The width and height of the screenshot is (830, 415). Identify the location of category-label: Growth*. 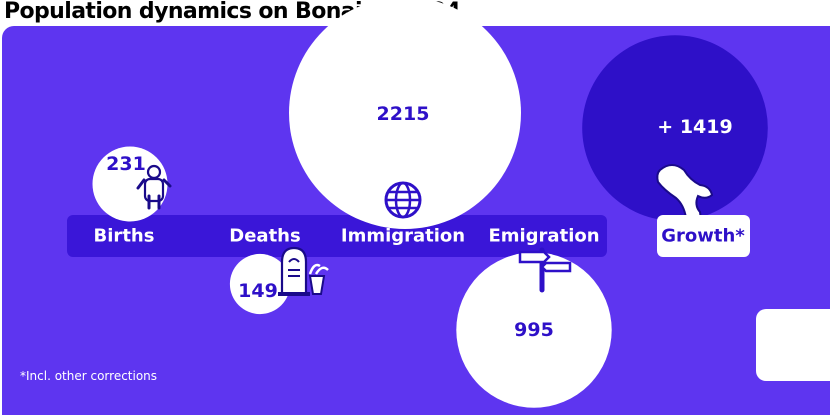
(703, 236).